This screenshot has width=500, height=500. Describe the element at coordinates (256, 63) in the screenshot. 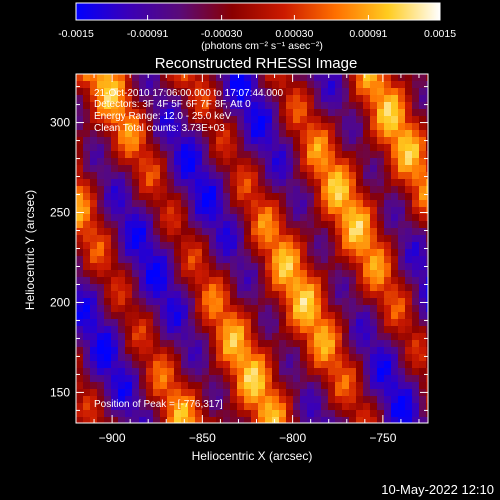

I see `chart-title: Reconstructed RHESSI Image` at that location.